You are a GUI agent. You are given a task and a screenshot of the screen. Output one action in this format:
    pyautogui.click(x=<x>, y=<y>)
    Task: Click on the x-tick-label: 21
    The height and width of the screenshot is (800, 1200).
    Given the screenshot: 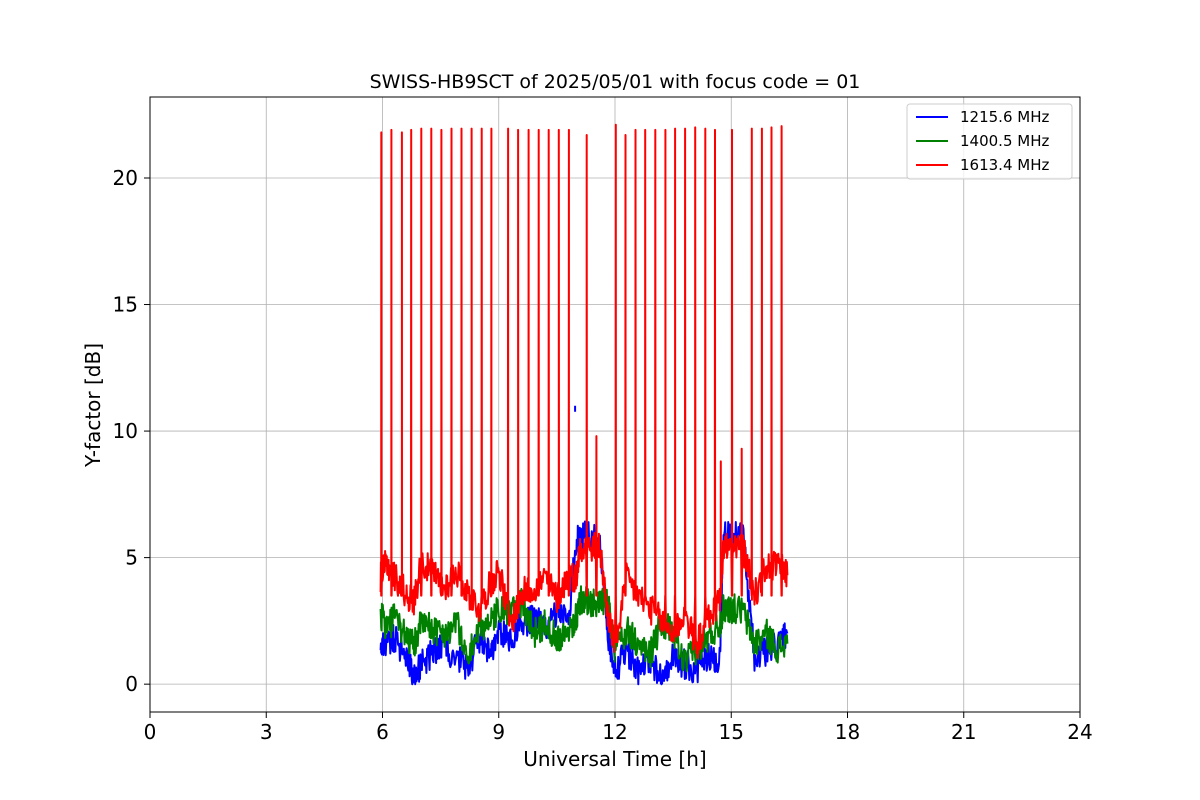 What is the action you would take?
    pyautogui.click(x=963, y=732)
    